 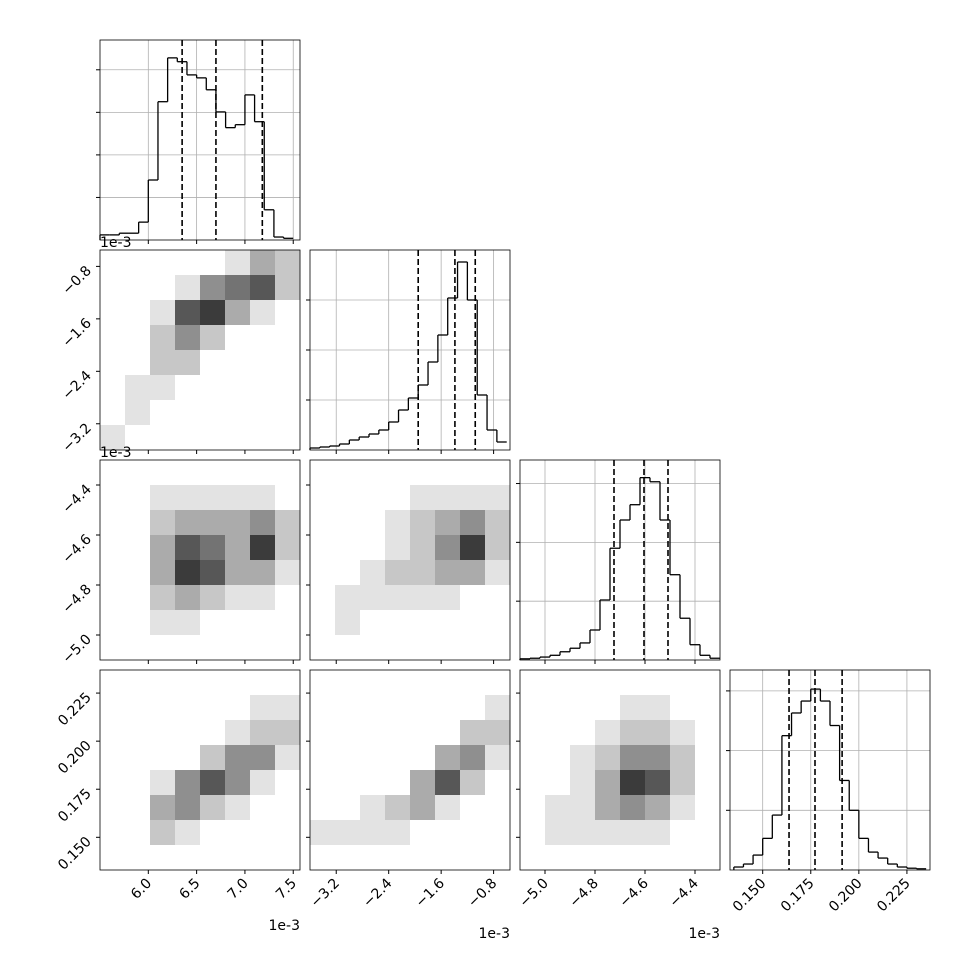 What do you see at coordinates (76, 332) in the screenshot?
I see `y-tick-label: −1.6` at bounding box center [76, 332].